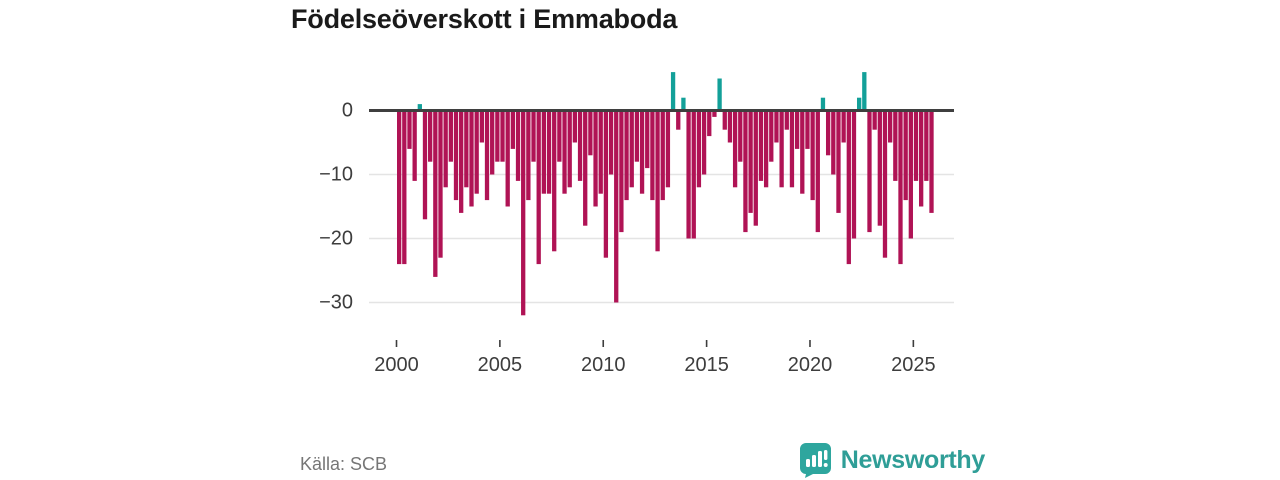  Describe the element at coordinates (336, 303) in the screenshot. I see `y-tick-label--30: −30` at that location.